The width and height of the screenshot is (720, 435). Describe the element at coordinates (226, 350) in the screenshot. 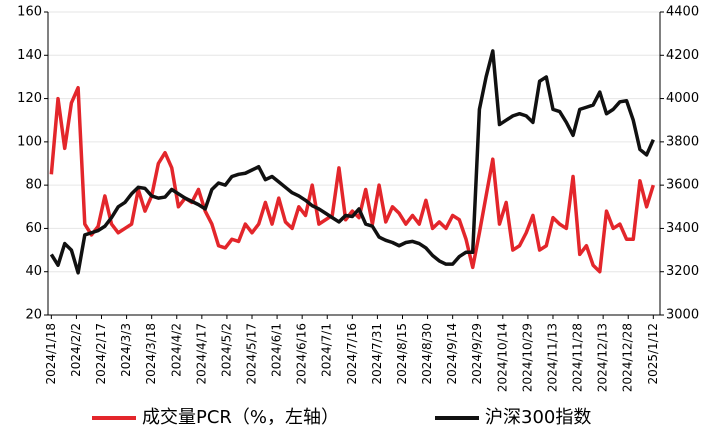

I see `x-tick-label: 2024/5/2` at that location.